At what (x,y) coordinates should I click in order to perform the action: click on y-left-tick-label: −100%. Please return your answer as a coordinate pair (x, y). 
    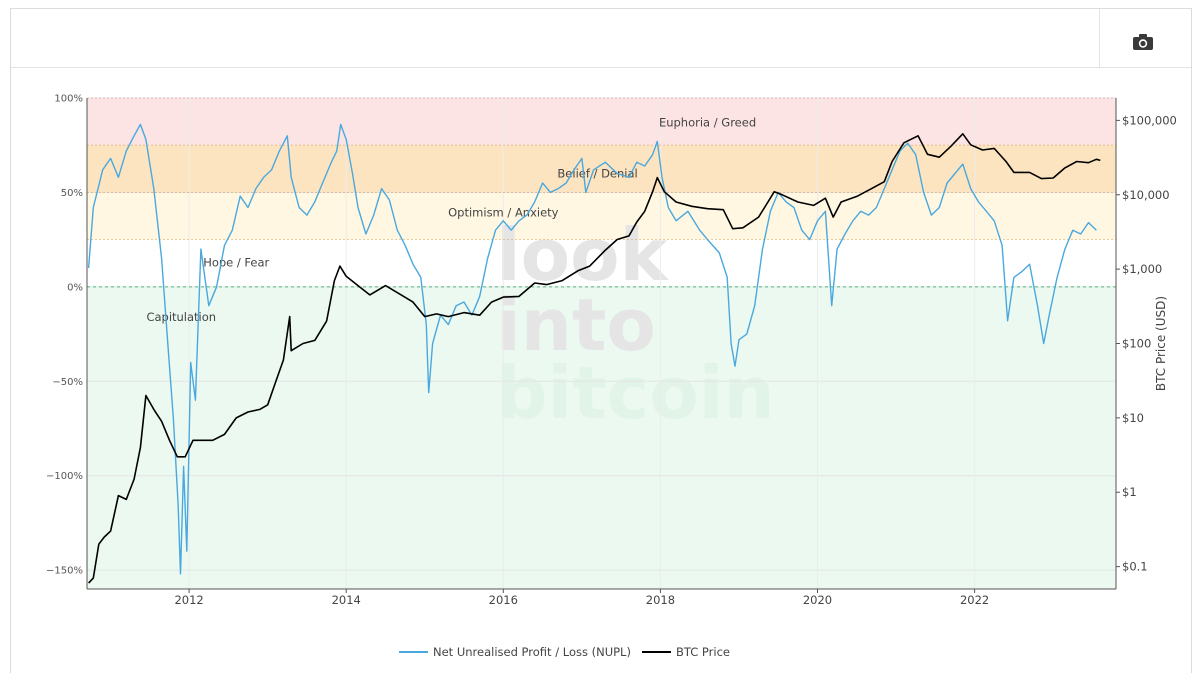
    Looking at the image, I should click on (64, 476).